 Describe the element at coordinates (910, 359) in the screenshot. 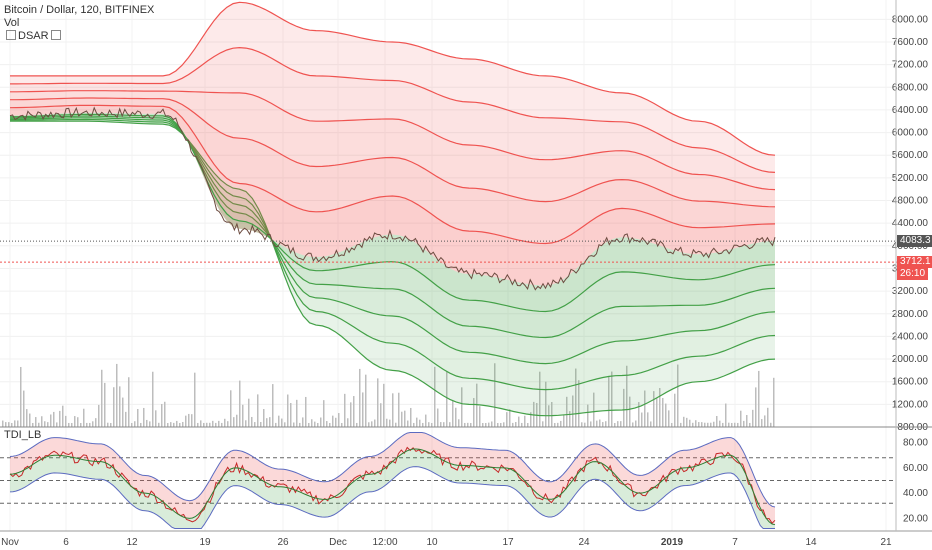

I see `price-tick-label: 2000.00` at that location.